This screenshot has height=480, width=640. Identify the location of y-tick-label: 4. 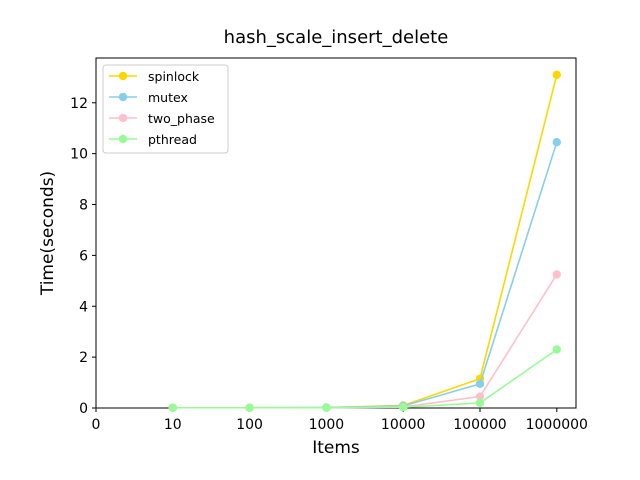
(83, 307).